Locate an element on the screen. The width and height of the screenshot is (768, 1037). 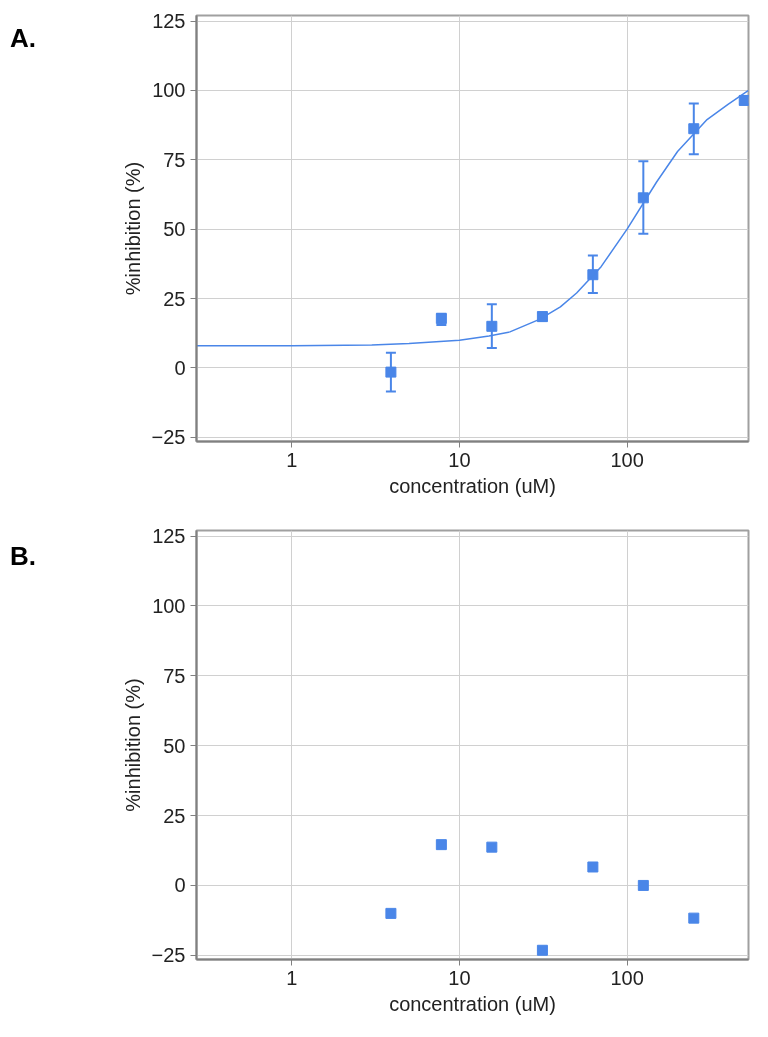
text: A. is located at coordinates (23, 38).